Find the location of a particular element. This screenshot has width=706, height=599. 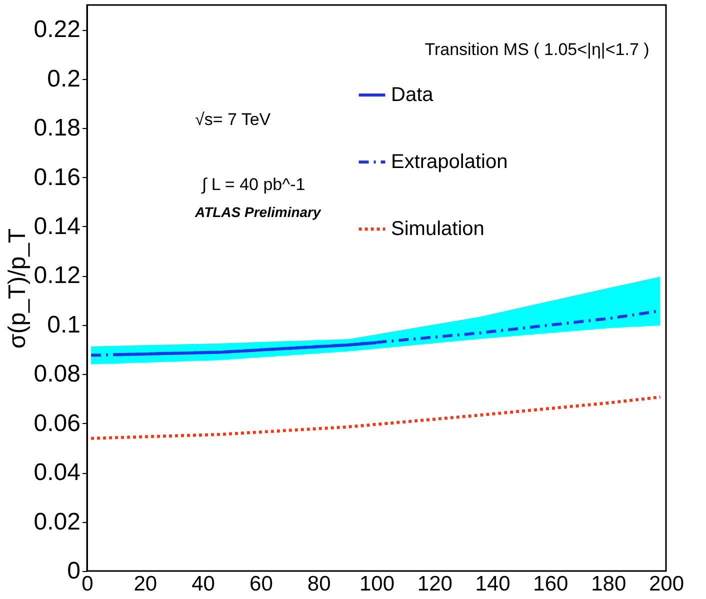

x-tick-label: 140 is located at coordinates (492, 584).